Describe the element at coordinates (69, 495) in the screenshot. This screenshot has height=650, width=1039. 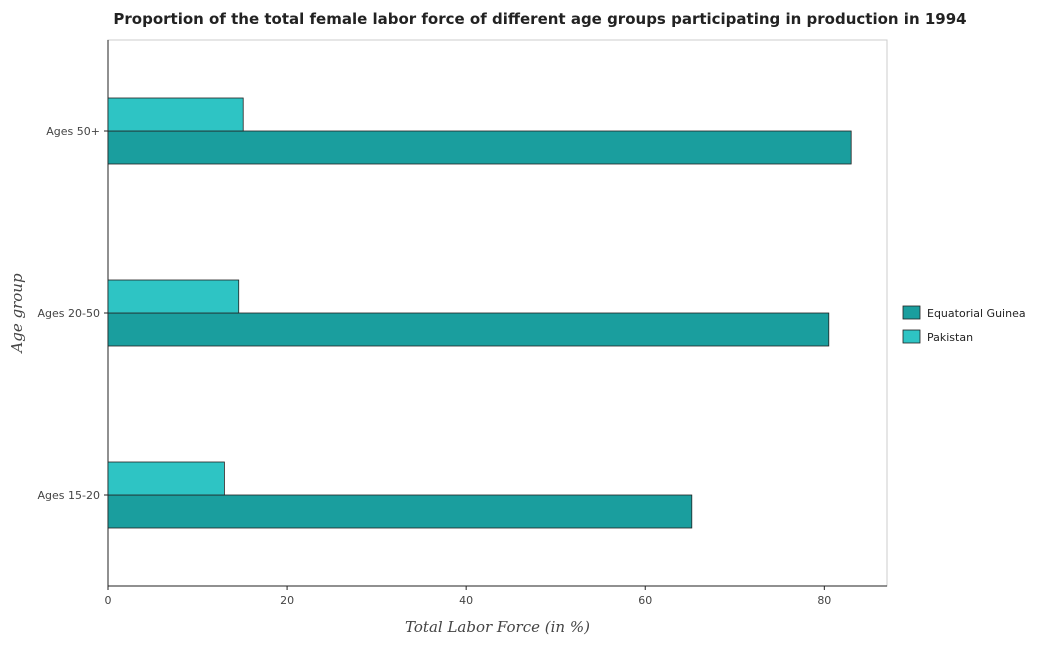
I see `y-tick-label: Ages 15-20` at that location.